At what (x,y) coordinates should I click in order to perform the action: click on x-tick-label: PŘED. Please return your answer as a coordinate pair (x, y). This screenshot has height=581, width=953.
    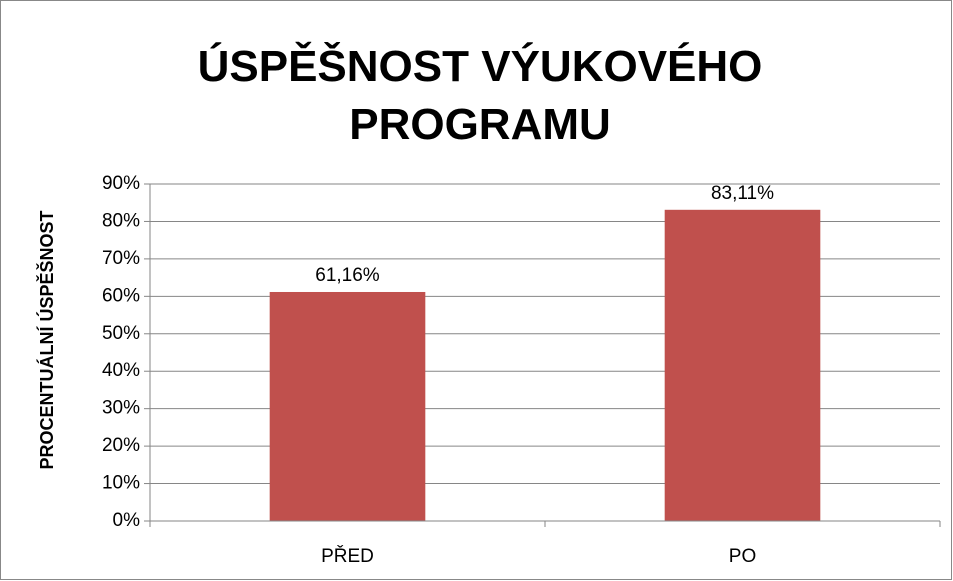
    Looking at the image, I should click on (347, 556).